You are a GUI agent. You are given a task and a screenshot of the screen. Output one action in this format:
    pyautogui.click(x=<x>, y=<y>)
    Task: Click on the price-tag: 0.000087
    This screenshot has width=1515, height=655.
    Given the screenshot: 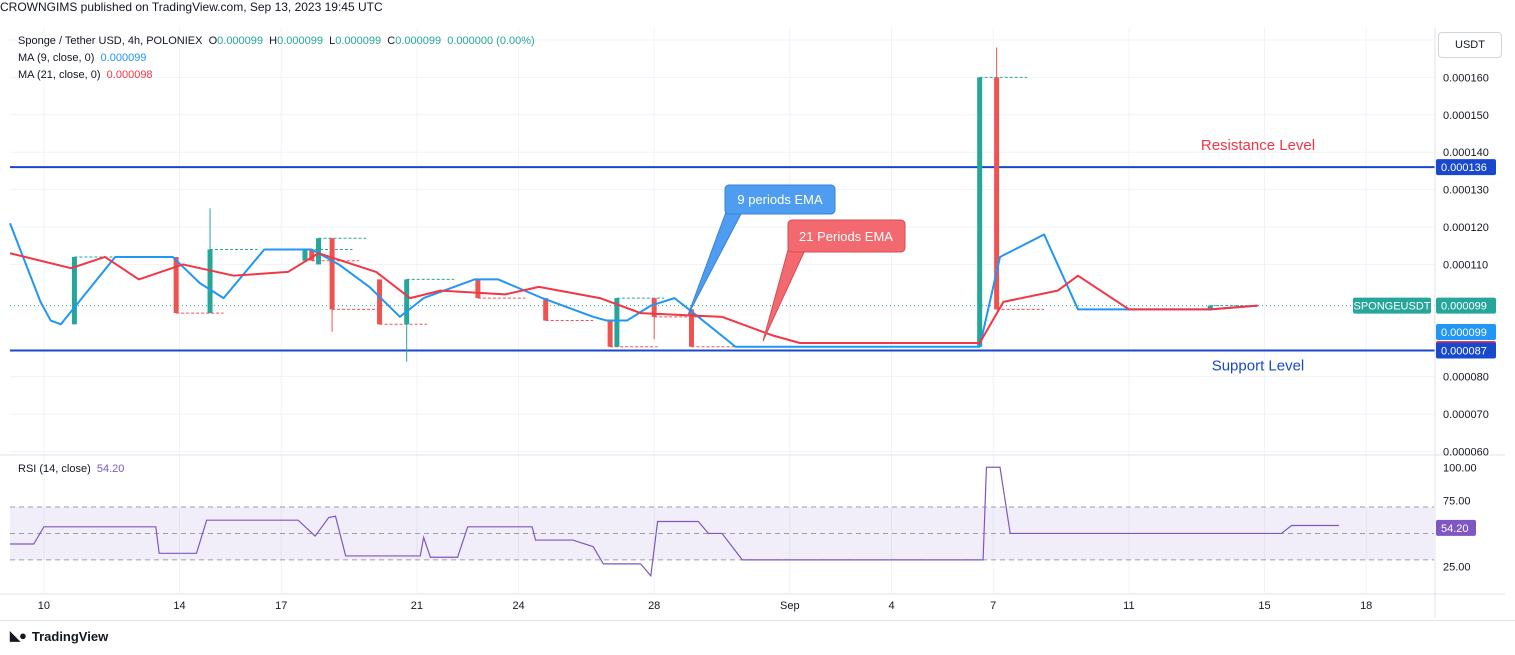 What is the action you would take?
    pyautogui.click(x=1466, y=350)
    